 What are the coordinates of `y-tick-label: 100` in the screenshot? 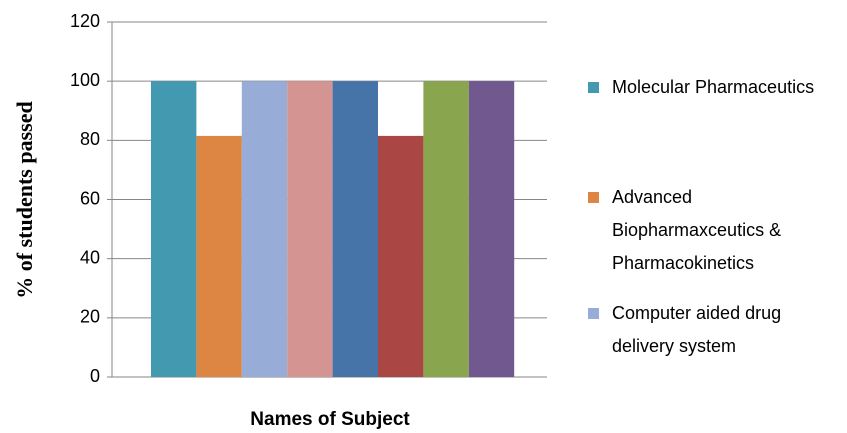 It's located at (85, 80).